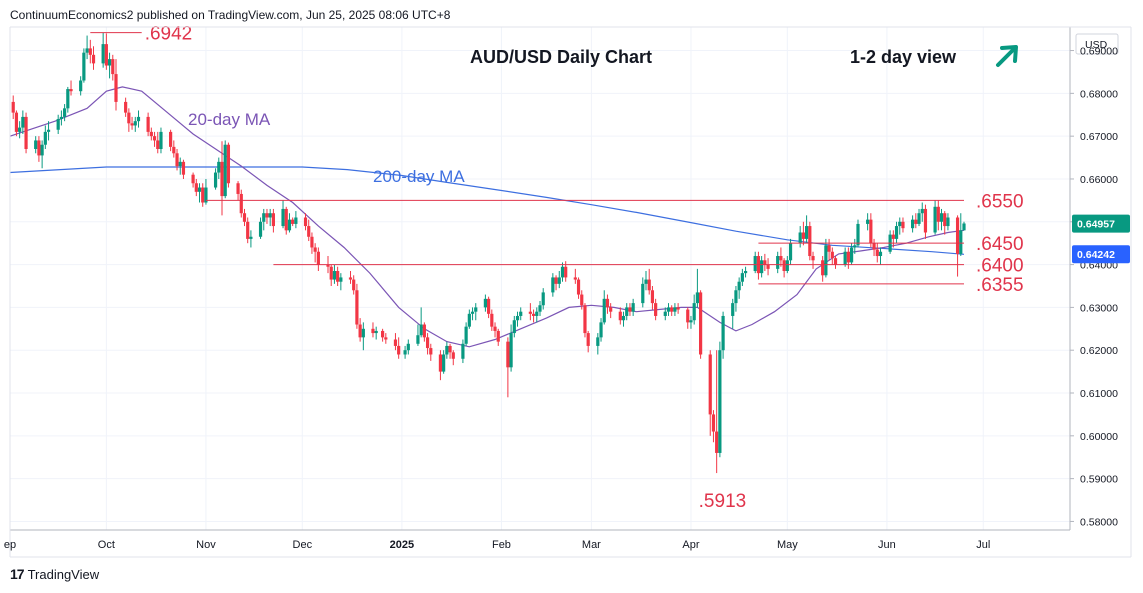 The image size is (1143, 593). Describe the element at coordinates (17, 574) in the screenshot. I see `tradingview-logo-icon: 17` at that location.